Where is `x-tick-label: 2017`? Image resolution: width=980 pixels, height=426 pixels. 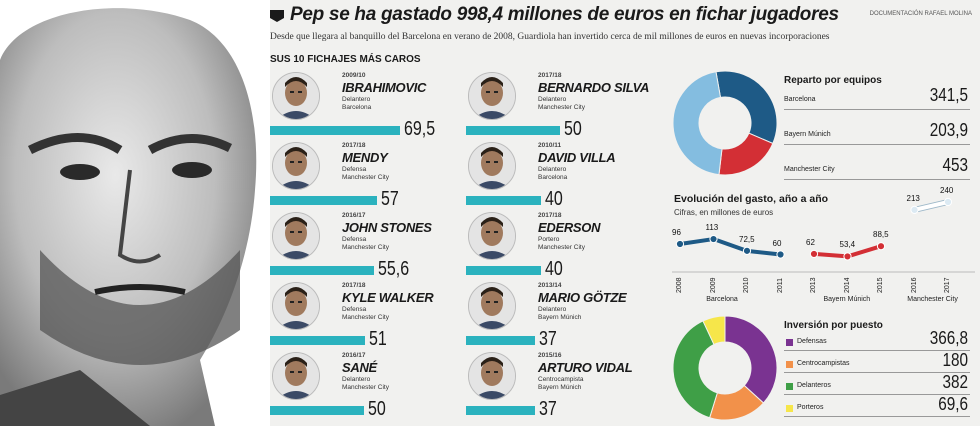 x-tick-label: 2017 is located at coordinates (947, 285).